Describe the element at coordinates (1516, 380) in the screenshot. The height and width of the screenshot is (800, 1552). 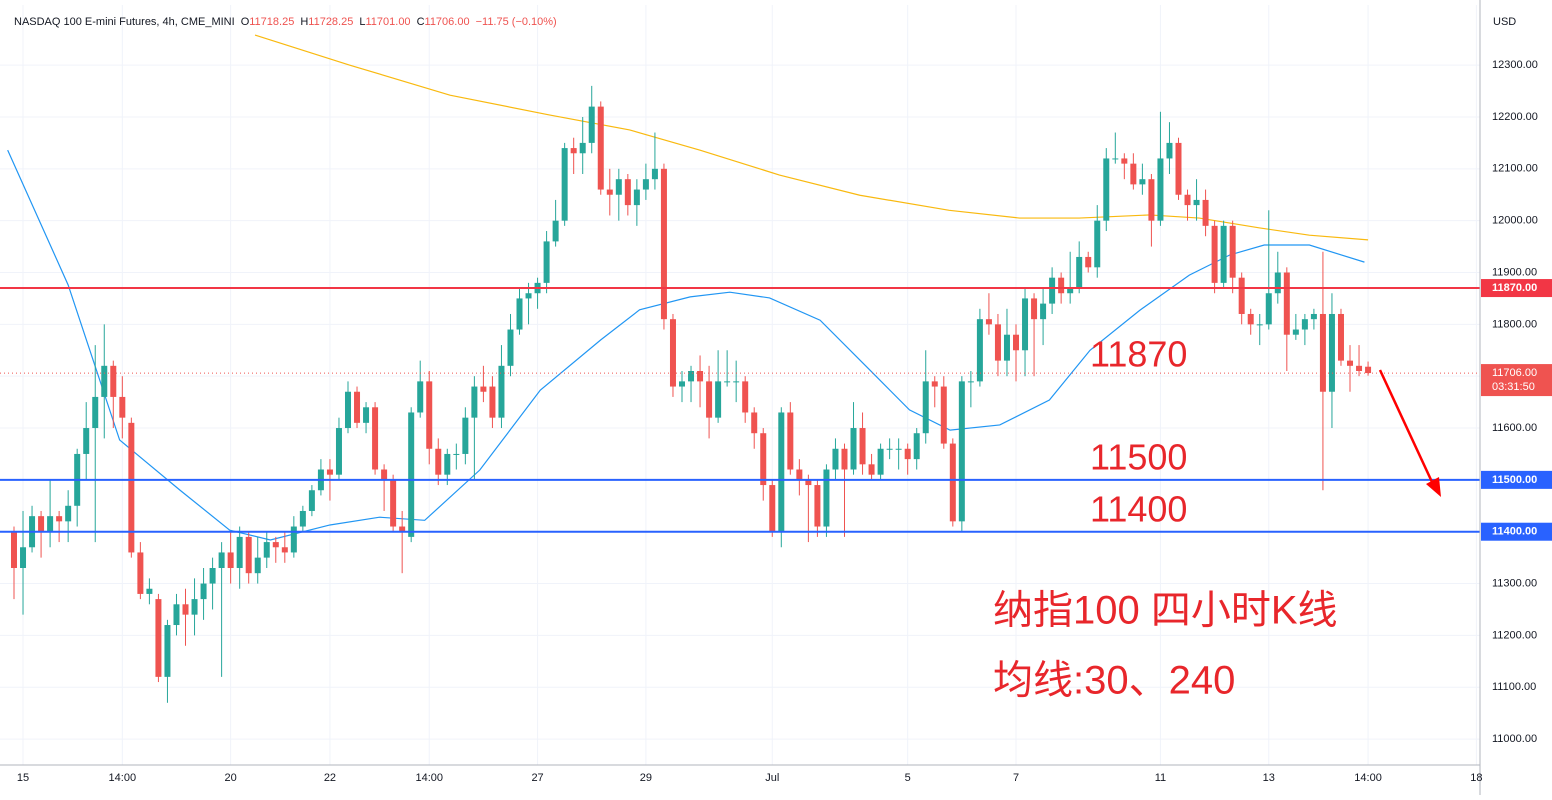
I see `last-price-tag` at that location.